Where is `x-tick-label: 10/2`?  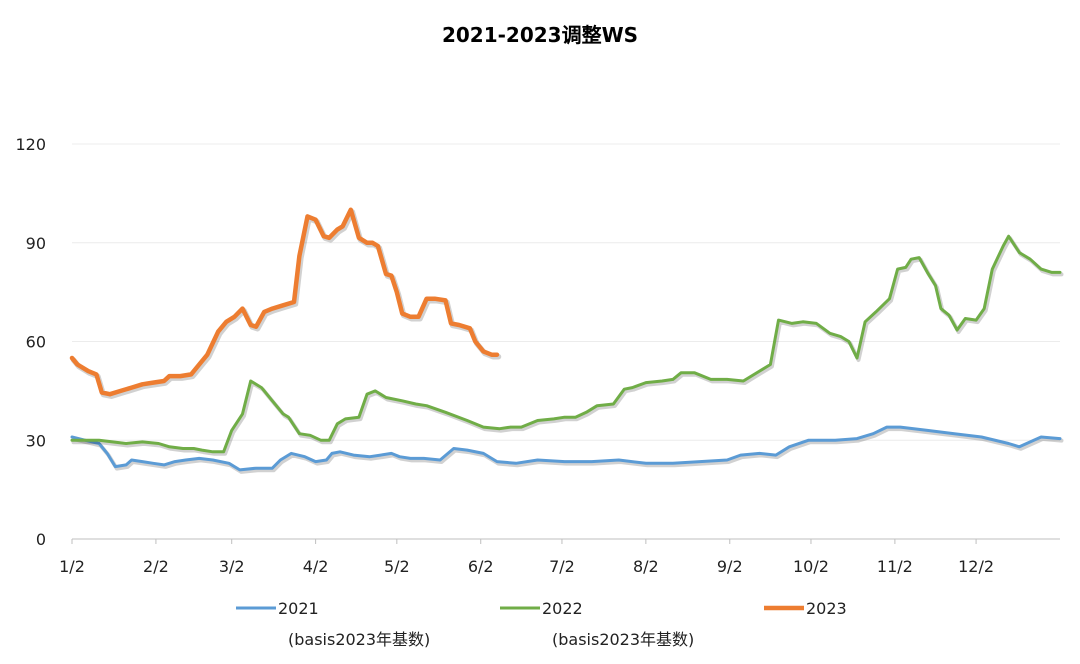 x-tick-label: 10/2 is located at coordinates (811, 566).